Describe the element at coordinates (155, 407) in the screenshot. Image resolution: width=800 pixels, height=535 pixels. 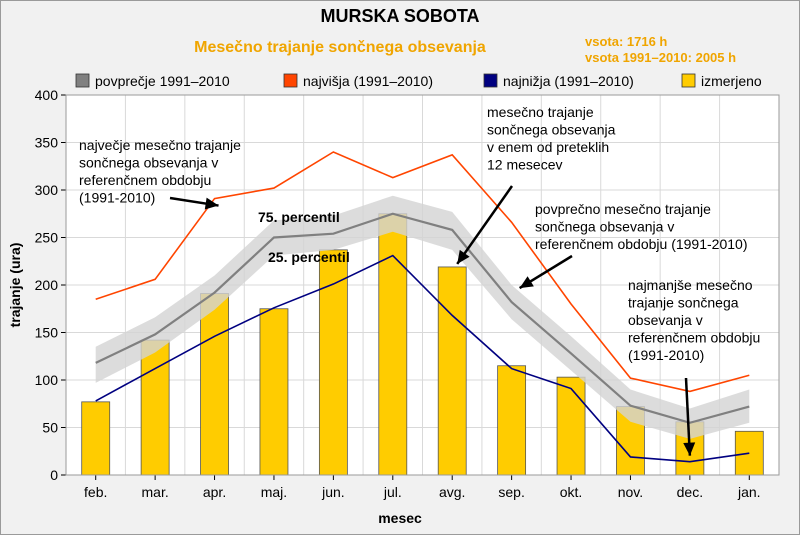
I see `bar-mar` at that location.